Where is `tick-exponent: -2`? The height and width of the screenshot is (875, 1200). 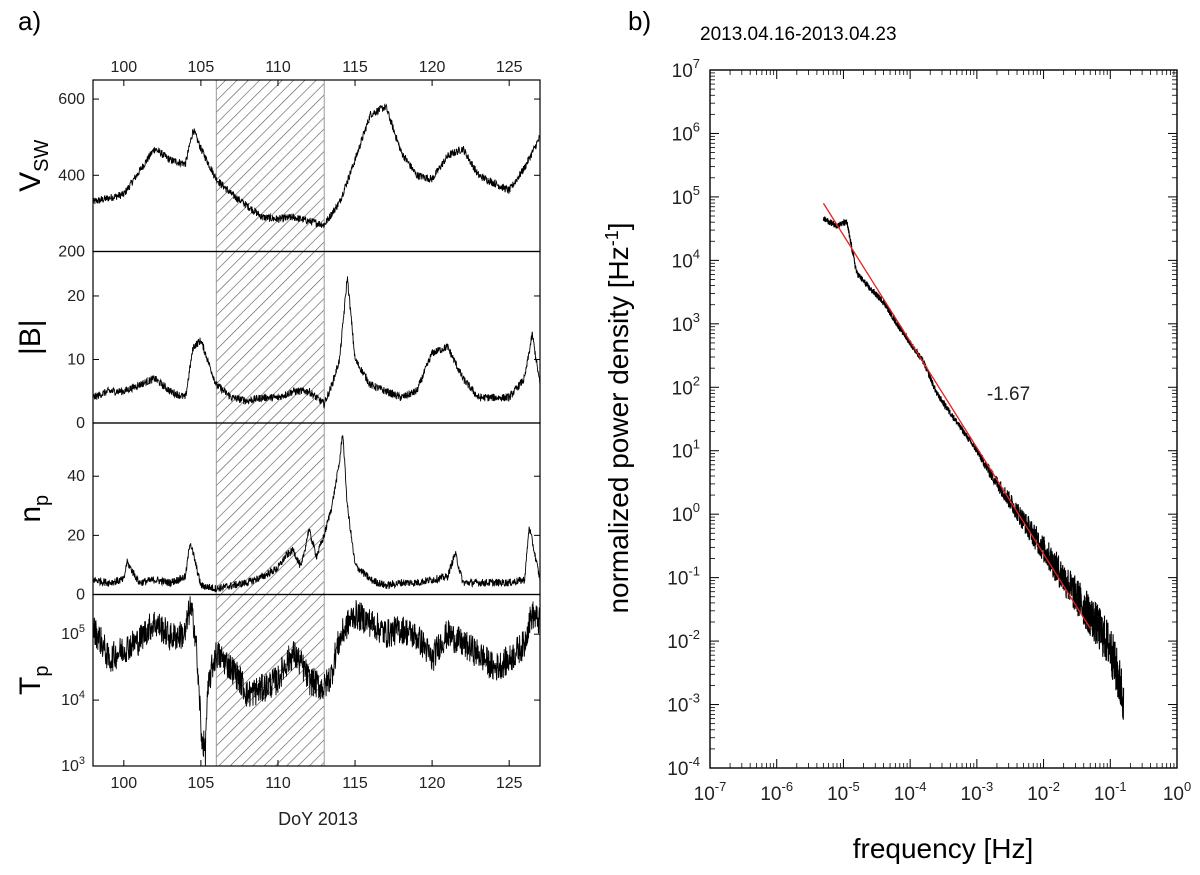 tick-exponent: -2 is located at coordinates (694, 634).